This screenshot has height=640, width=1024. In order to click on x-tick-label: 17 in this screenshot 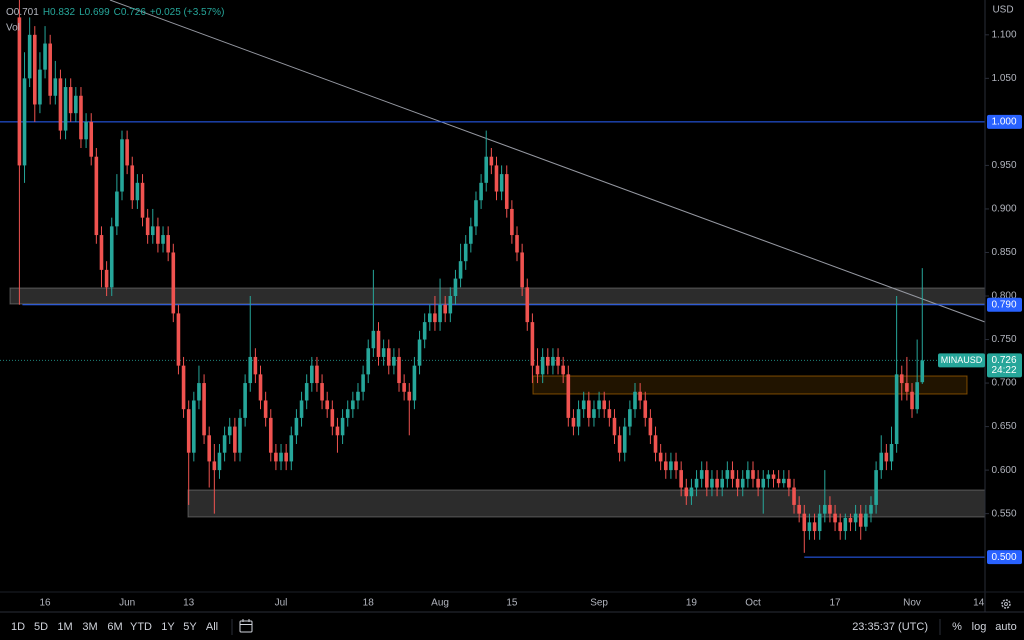, I will do `click(836, 603)`.